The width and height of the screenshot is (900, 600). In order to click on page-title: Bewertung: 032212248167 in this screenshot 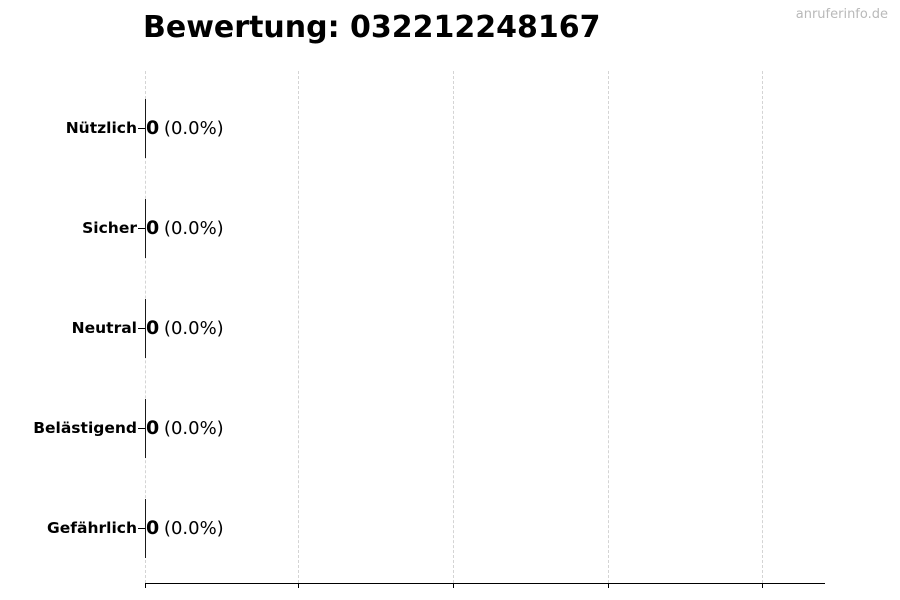, I will do `click(372, 27)`.